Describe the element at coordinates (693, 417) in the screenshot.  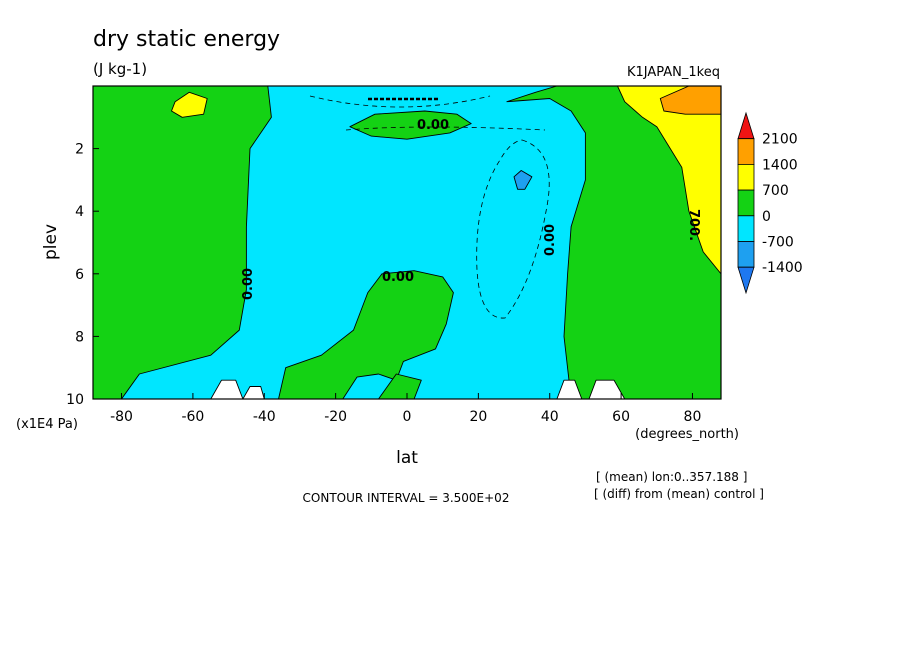
I see `x-tick-label: 80` at that location.